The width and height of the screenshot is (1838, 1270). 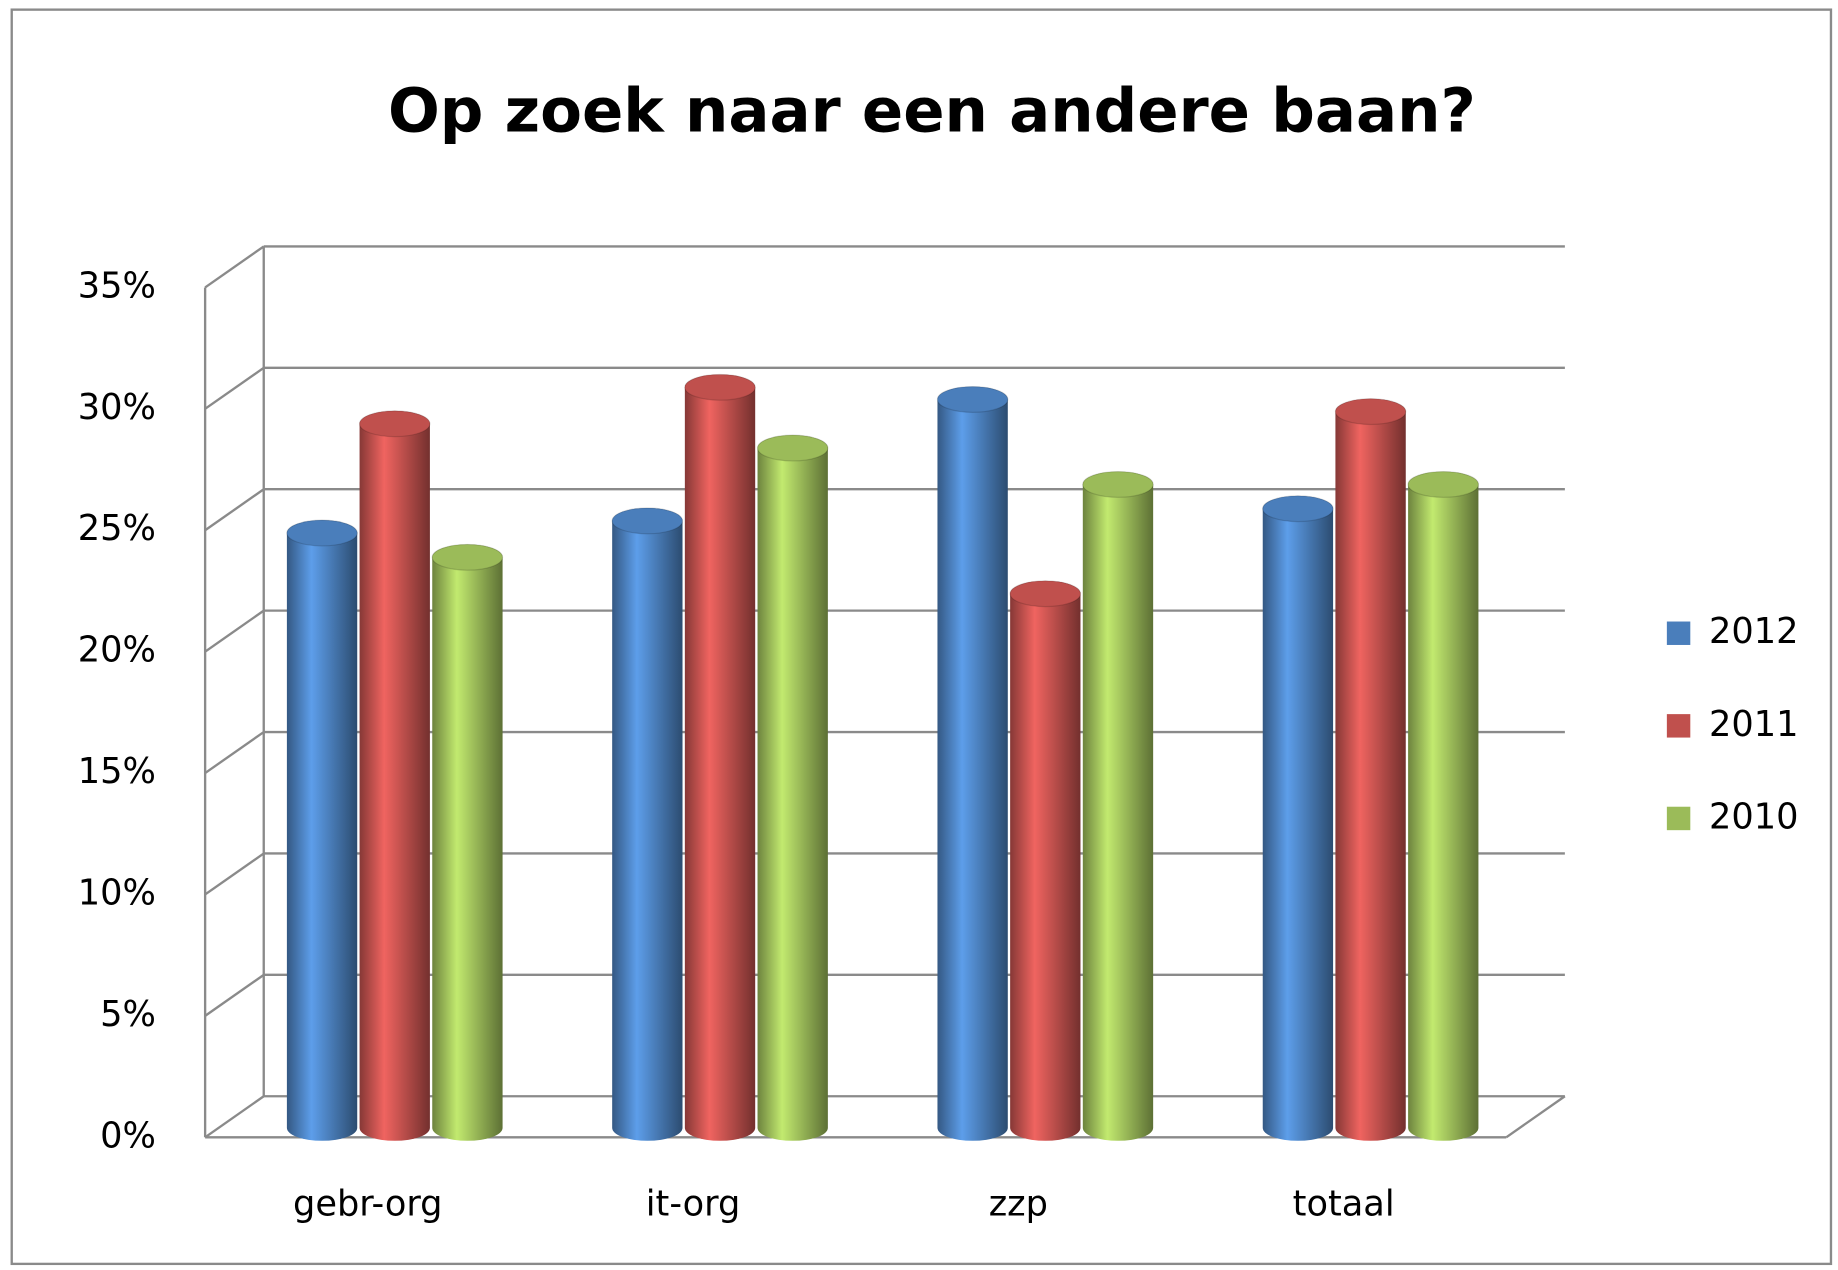 I want to click on y-tick-label: 20%, so click(x=117, y=650).